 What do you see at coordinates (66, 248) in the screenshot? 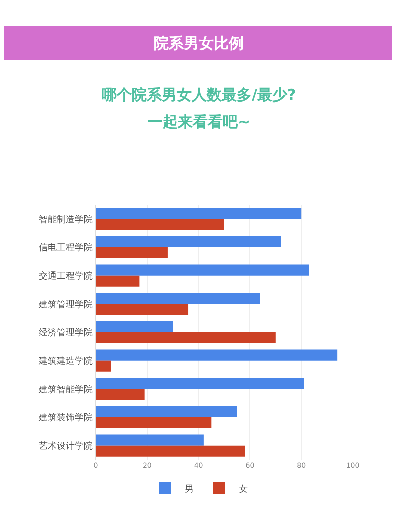
I see `y-tick-label: 信电工程学院` at bounding box center [66, 248].